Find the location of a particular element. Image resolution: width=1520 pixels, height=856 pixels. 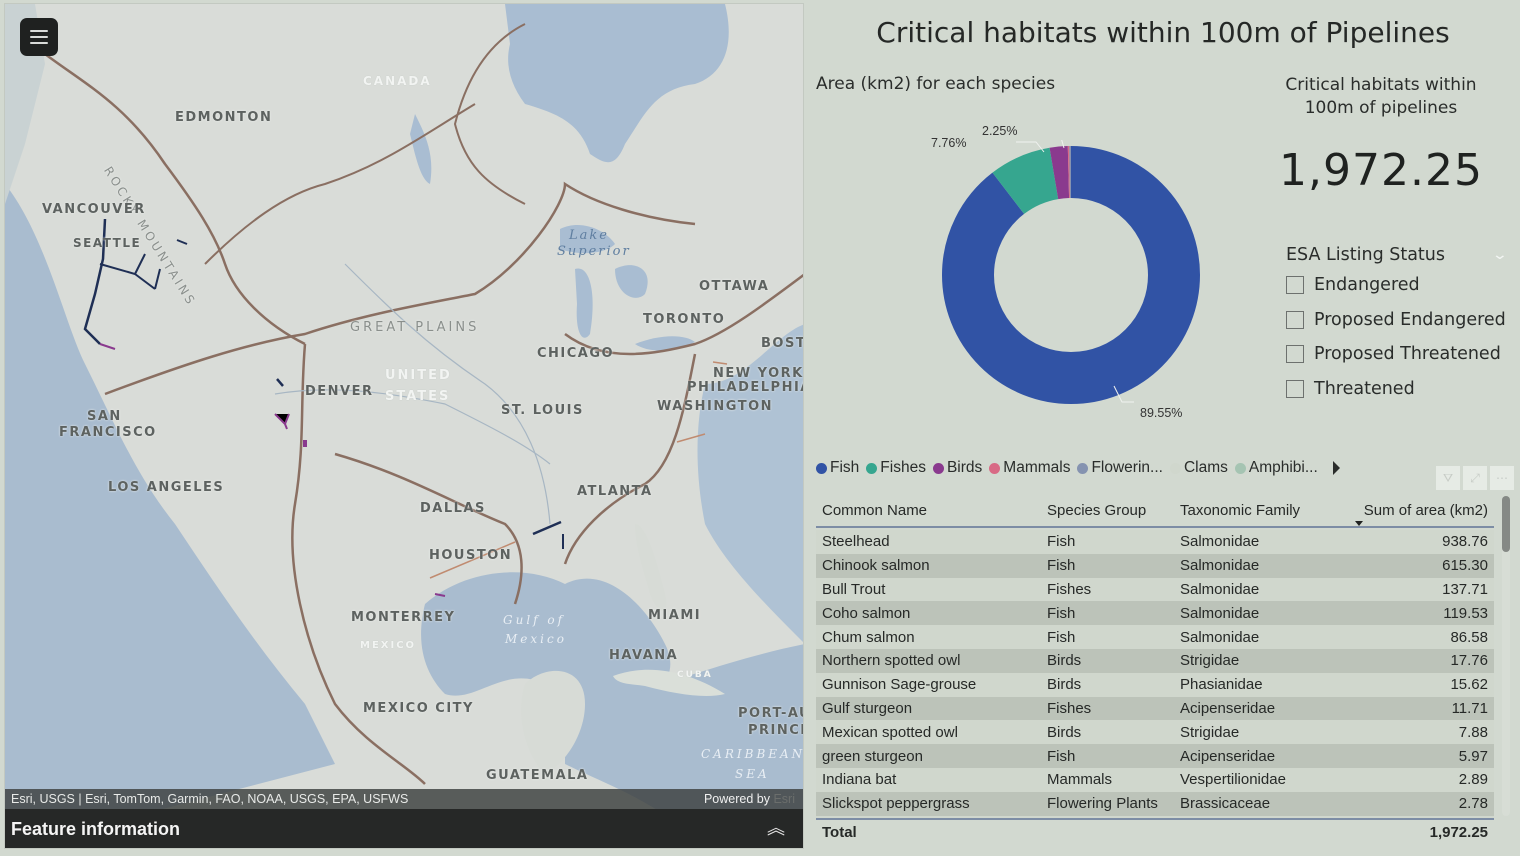

map-label-san-francisco-2: FRANCISCO is located at coordinates (108, 432).